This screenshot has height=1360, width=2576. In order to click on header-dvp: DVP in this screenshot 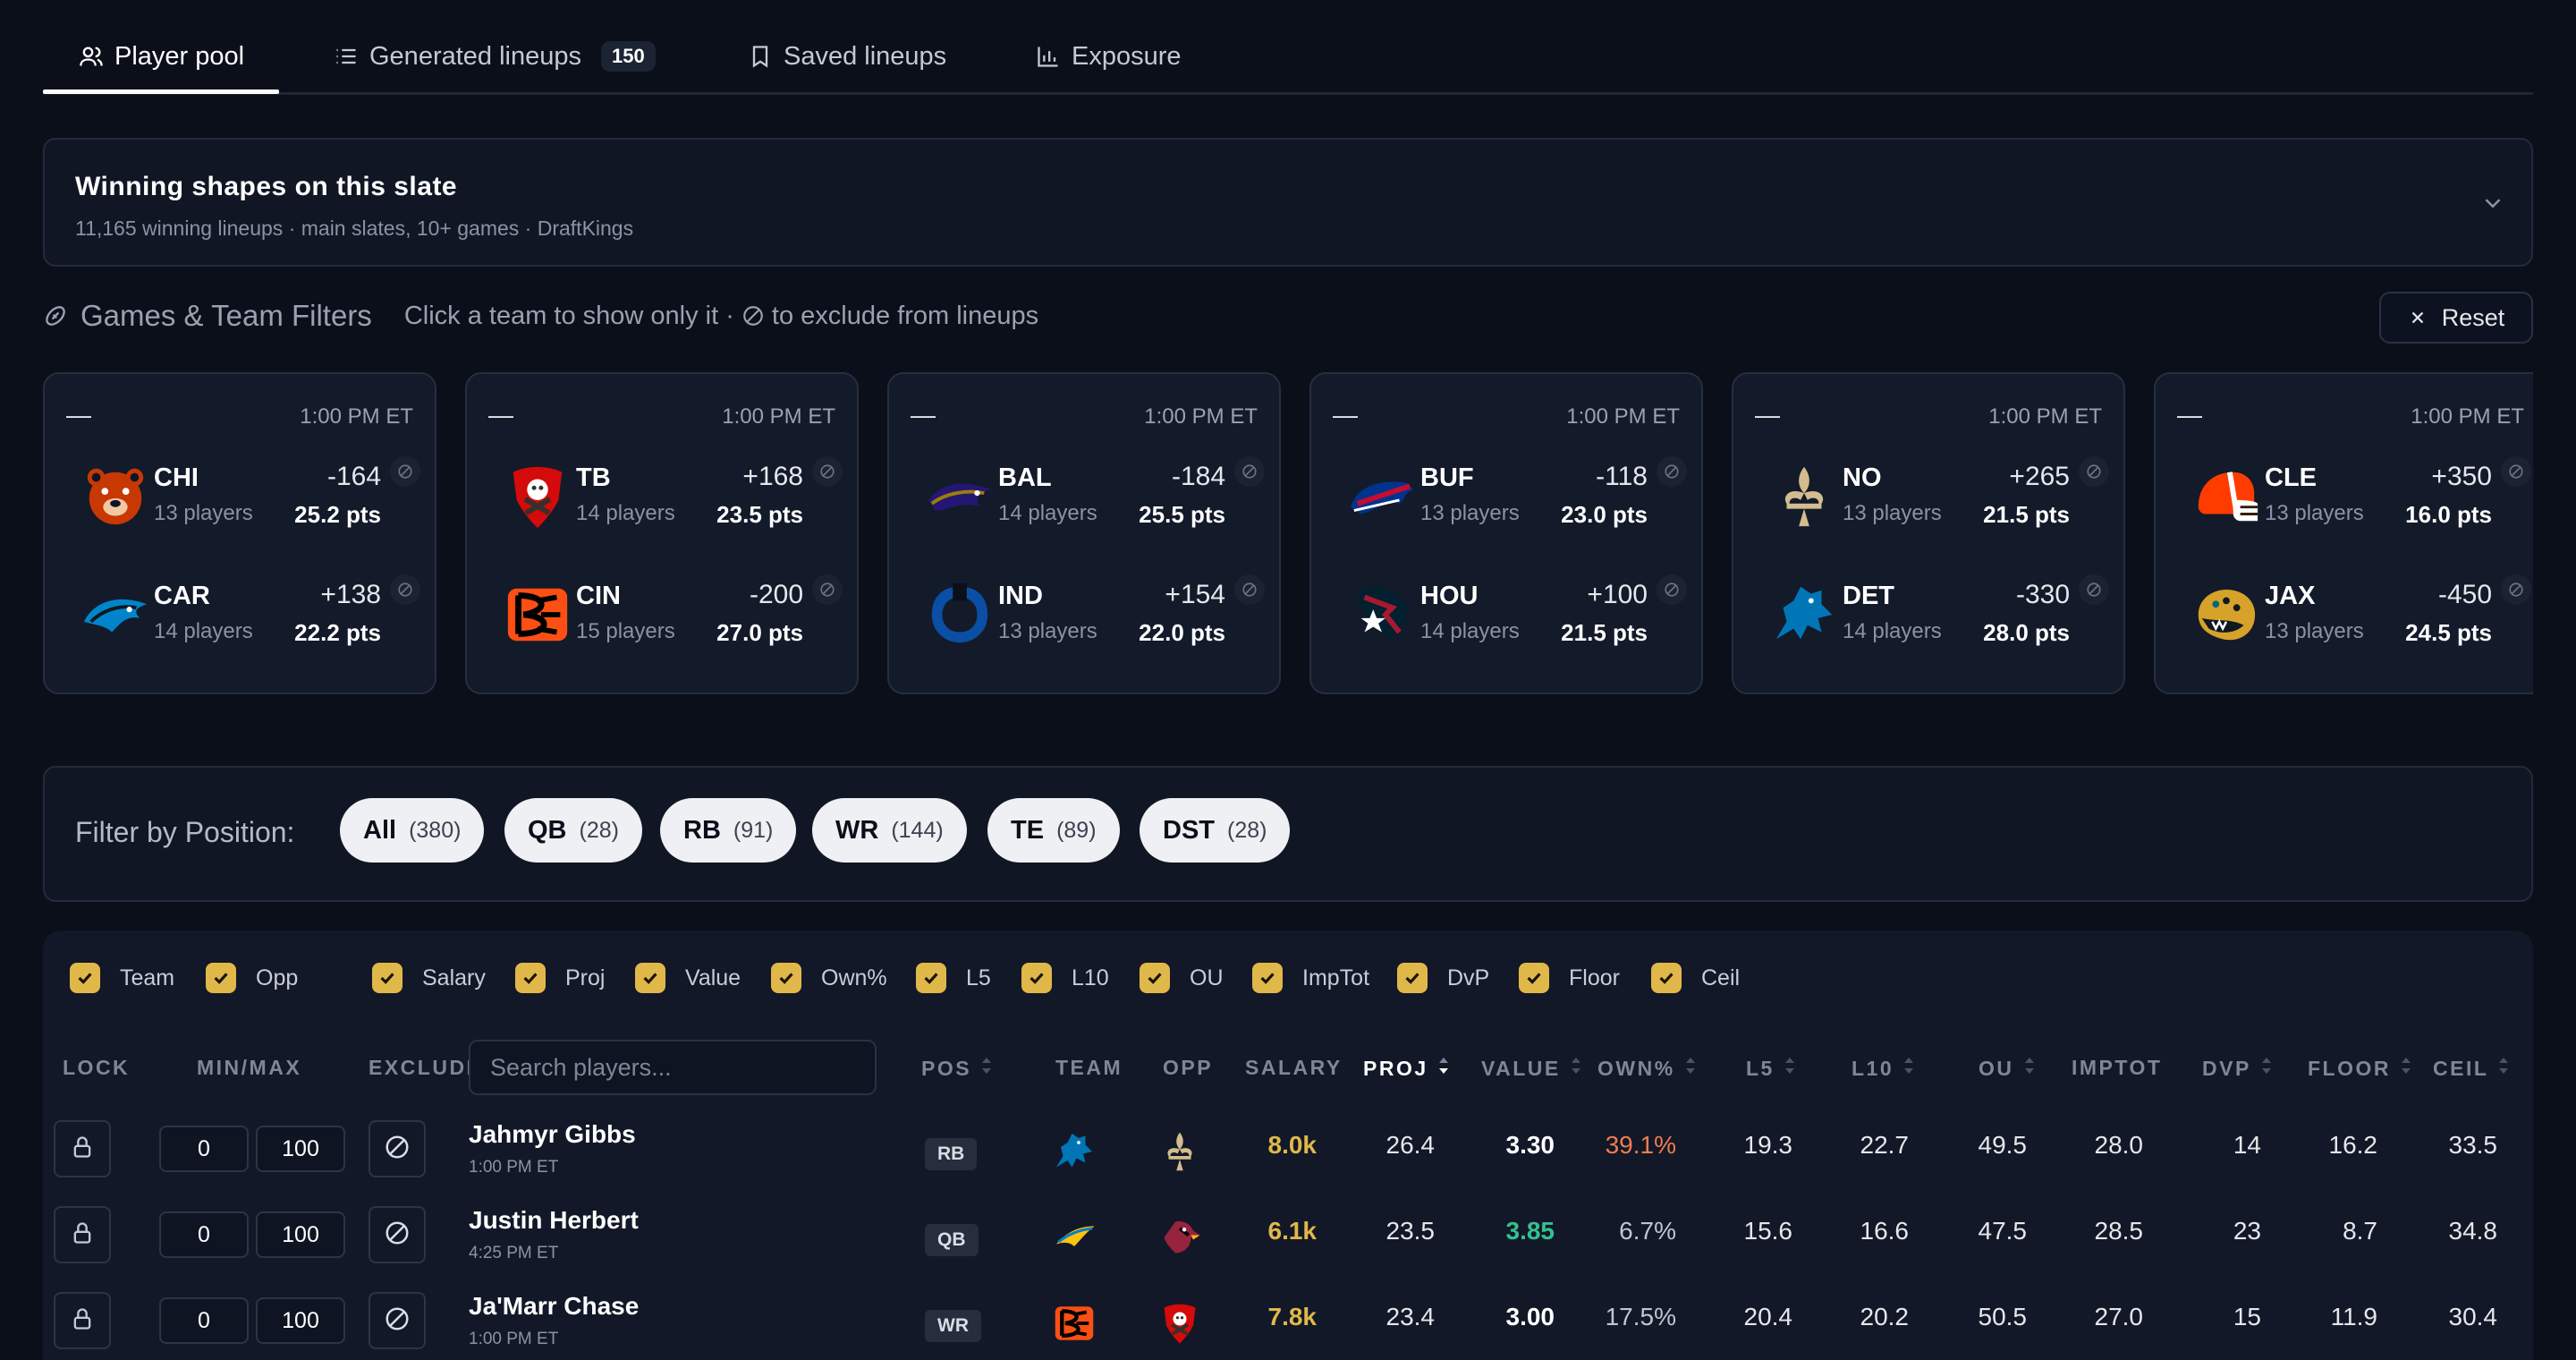, I will do `click(2237, 1068)`.